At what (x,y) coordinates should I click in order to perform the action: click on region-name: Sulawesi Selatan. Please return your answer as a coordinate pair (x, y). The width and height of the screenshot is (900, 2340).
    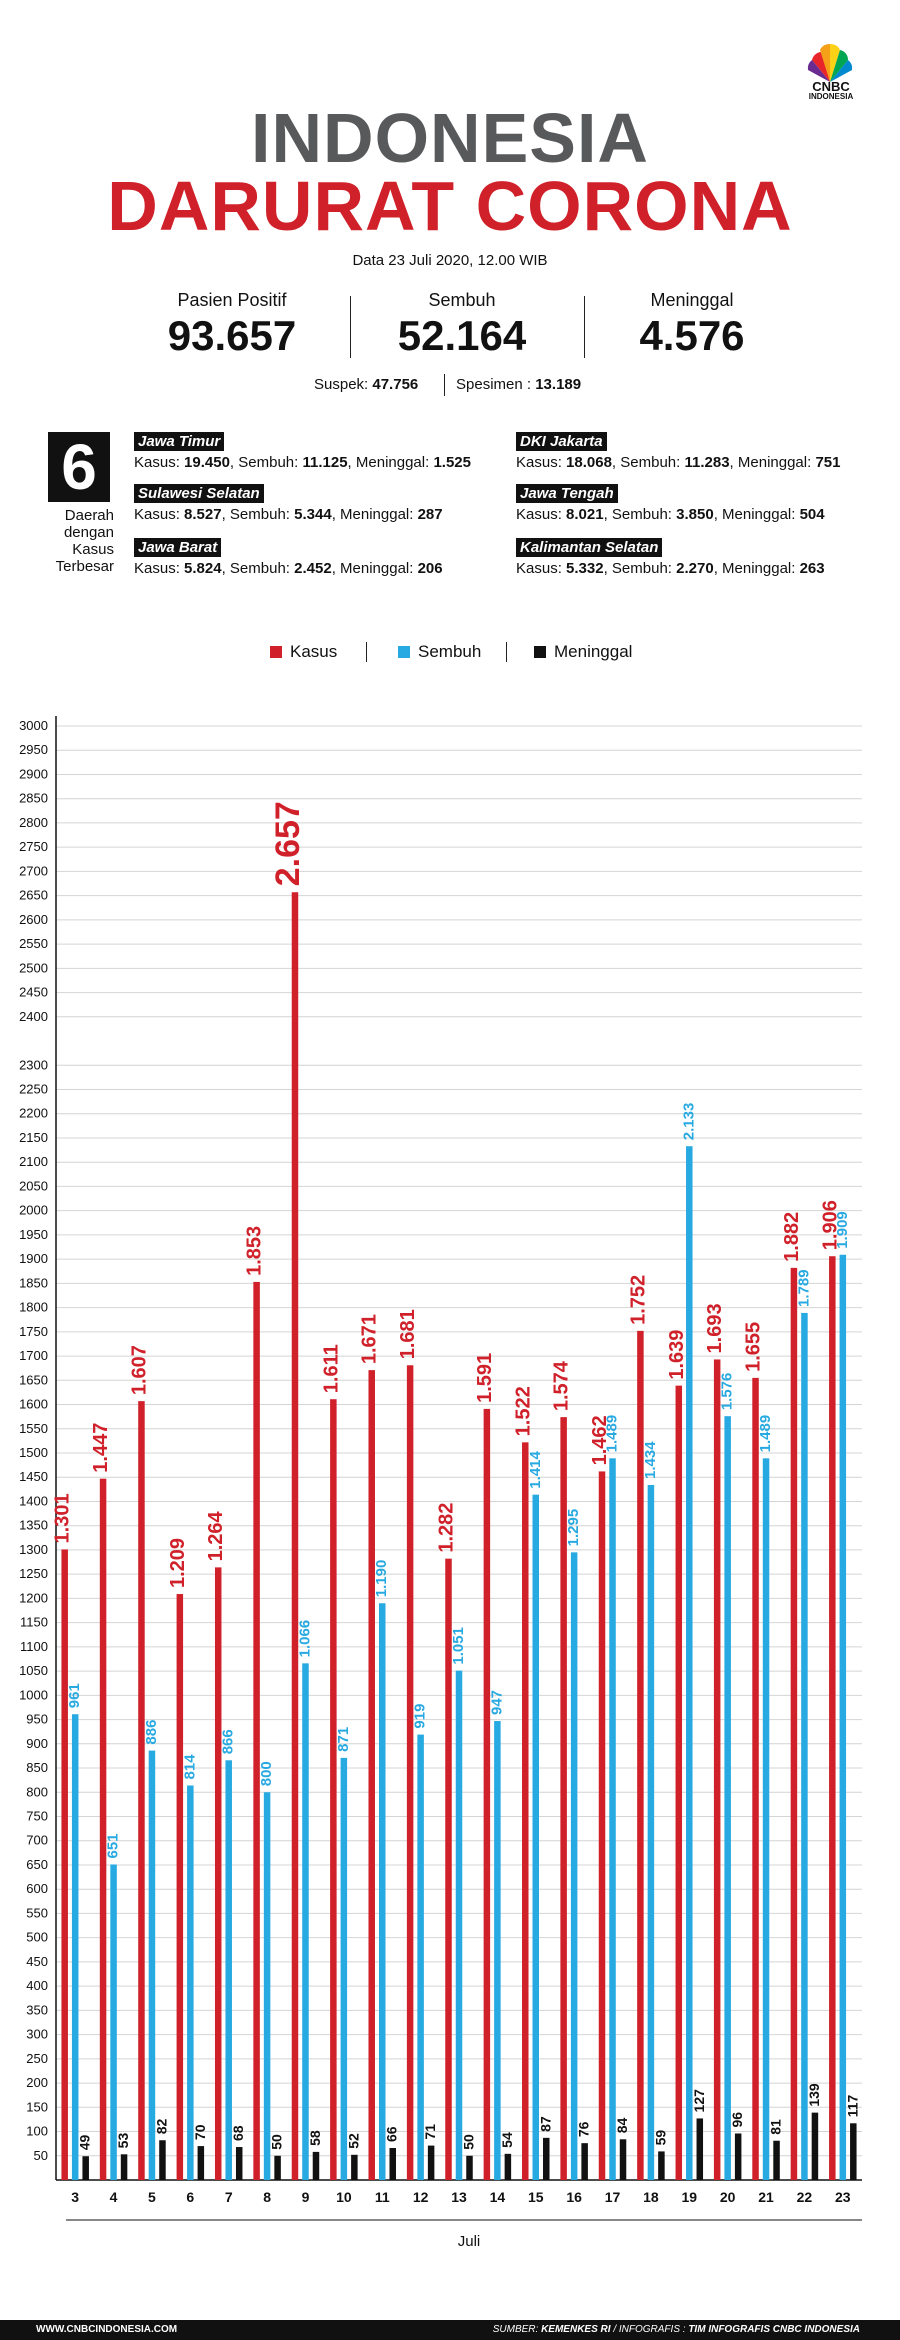
    Looking at the image, I should click on (199, 493).